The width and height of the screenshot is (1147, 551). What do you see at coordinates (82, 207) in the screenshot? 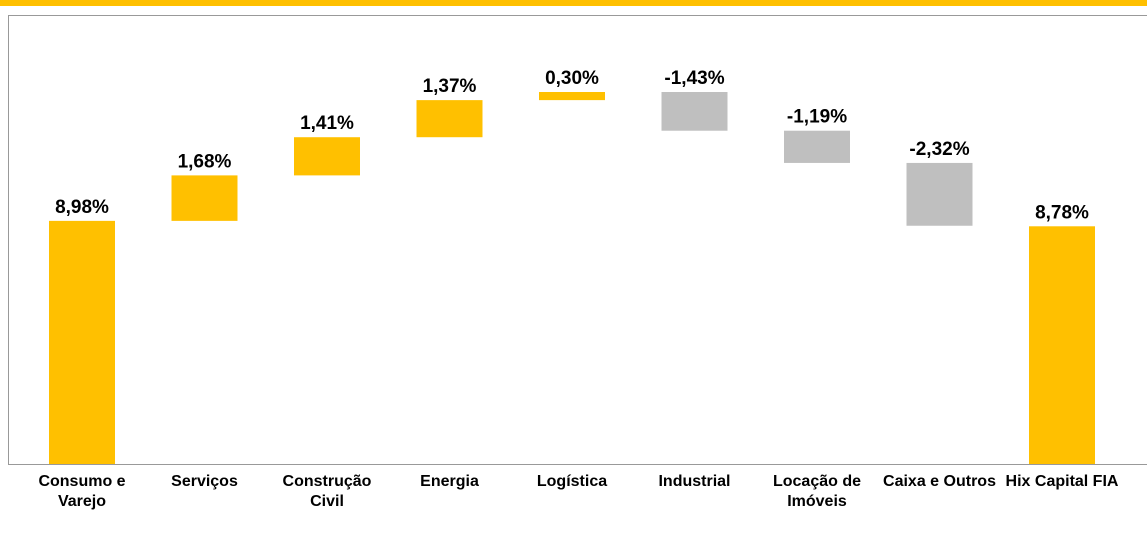
I see `value-label: 8,98%` at bounding box center [82, 207].